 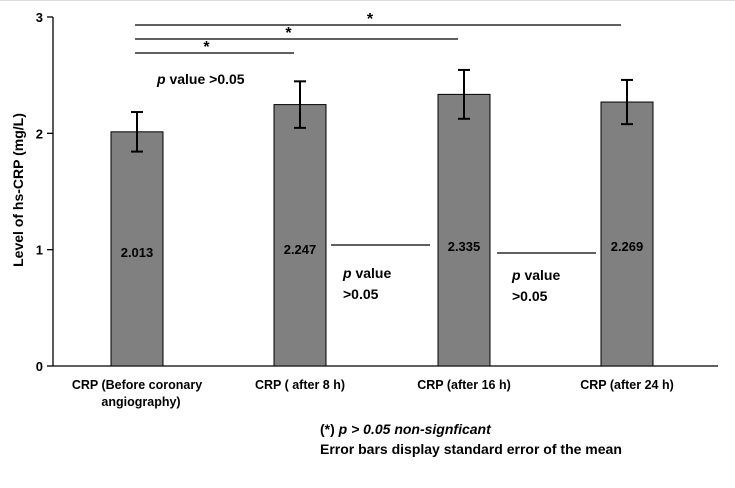 I want to click on footnote-prefix: (*), so click(x=329, y=429).